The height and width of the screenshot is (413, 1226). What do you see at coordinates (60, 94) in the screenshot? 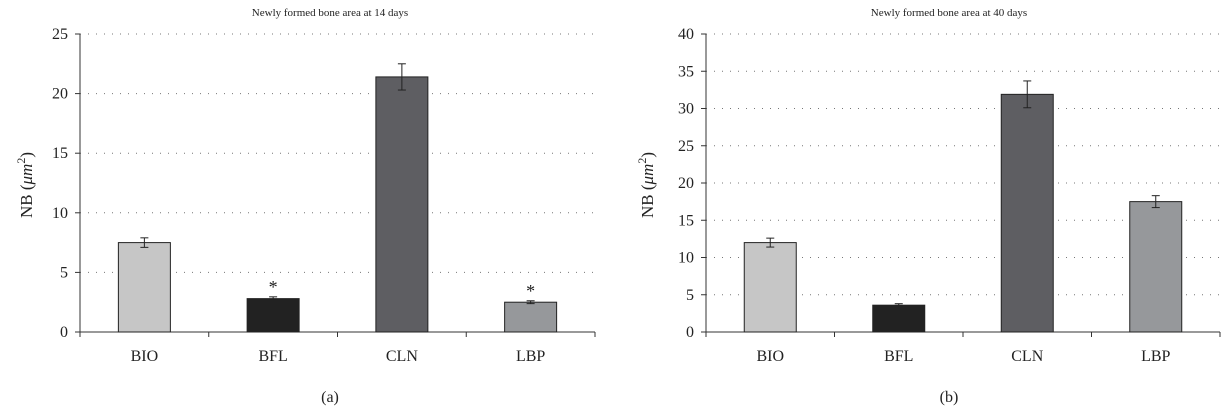
I see `y-tick-label-a-4: 20` at bounding box center [60, 94].